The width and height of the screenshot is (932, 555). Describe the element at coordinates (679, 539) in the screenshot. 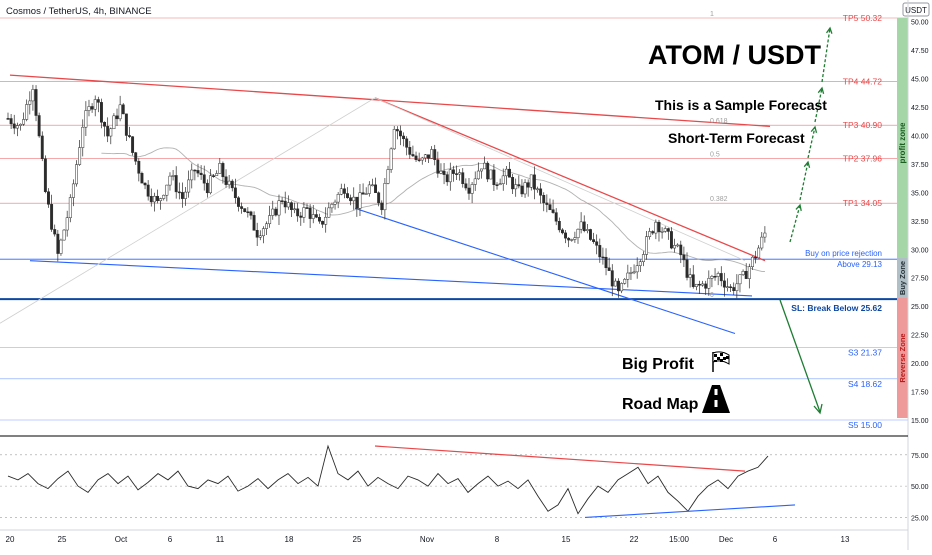

I see `time-tick-label: 15:00` at that location.